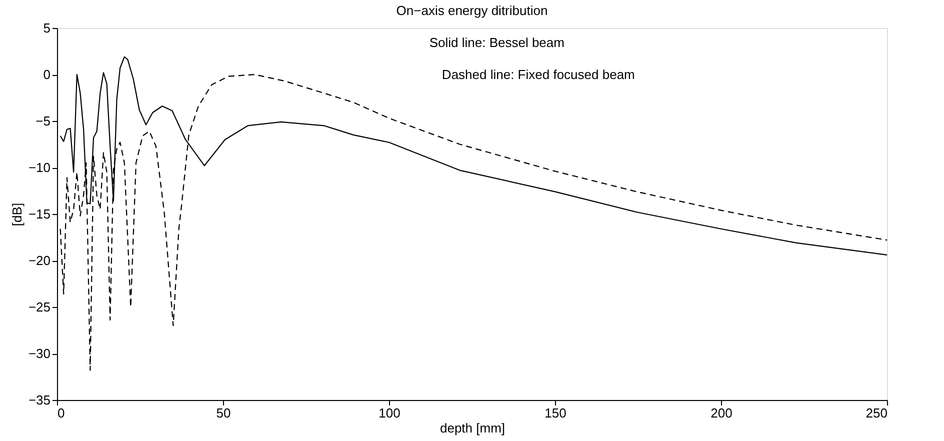 Image resolution: width=944 pixels, height=441 pixels. What do you see at coordinates (39, 307) in the screenshot?
I see `y-tick-label: −25` at bounding box center [39, 307].